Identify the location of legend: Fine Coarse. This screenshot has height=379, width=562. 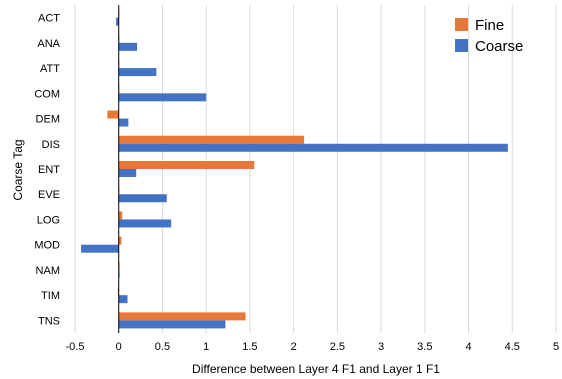
(489, 36).